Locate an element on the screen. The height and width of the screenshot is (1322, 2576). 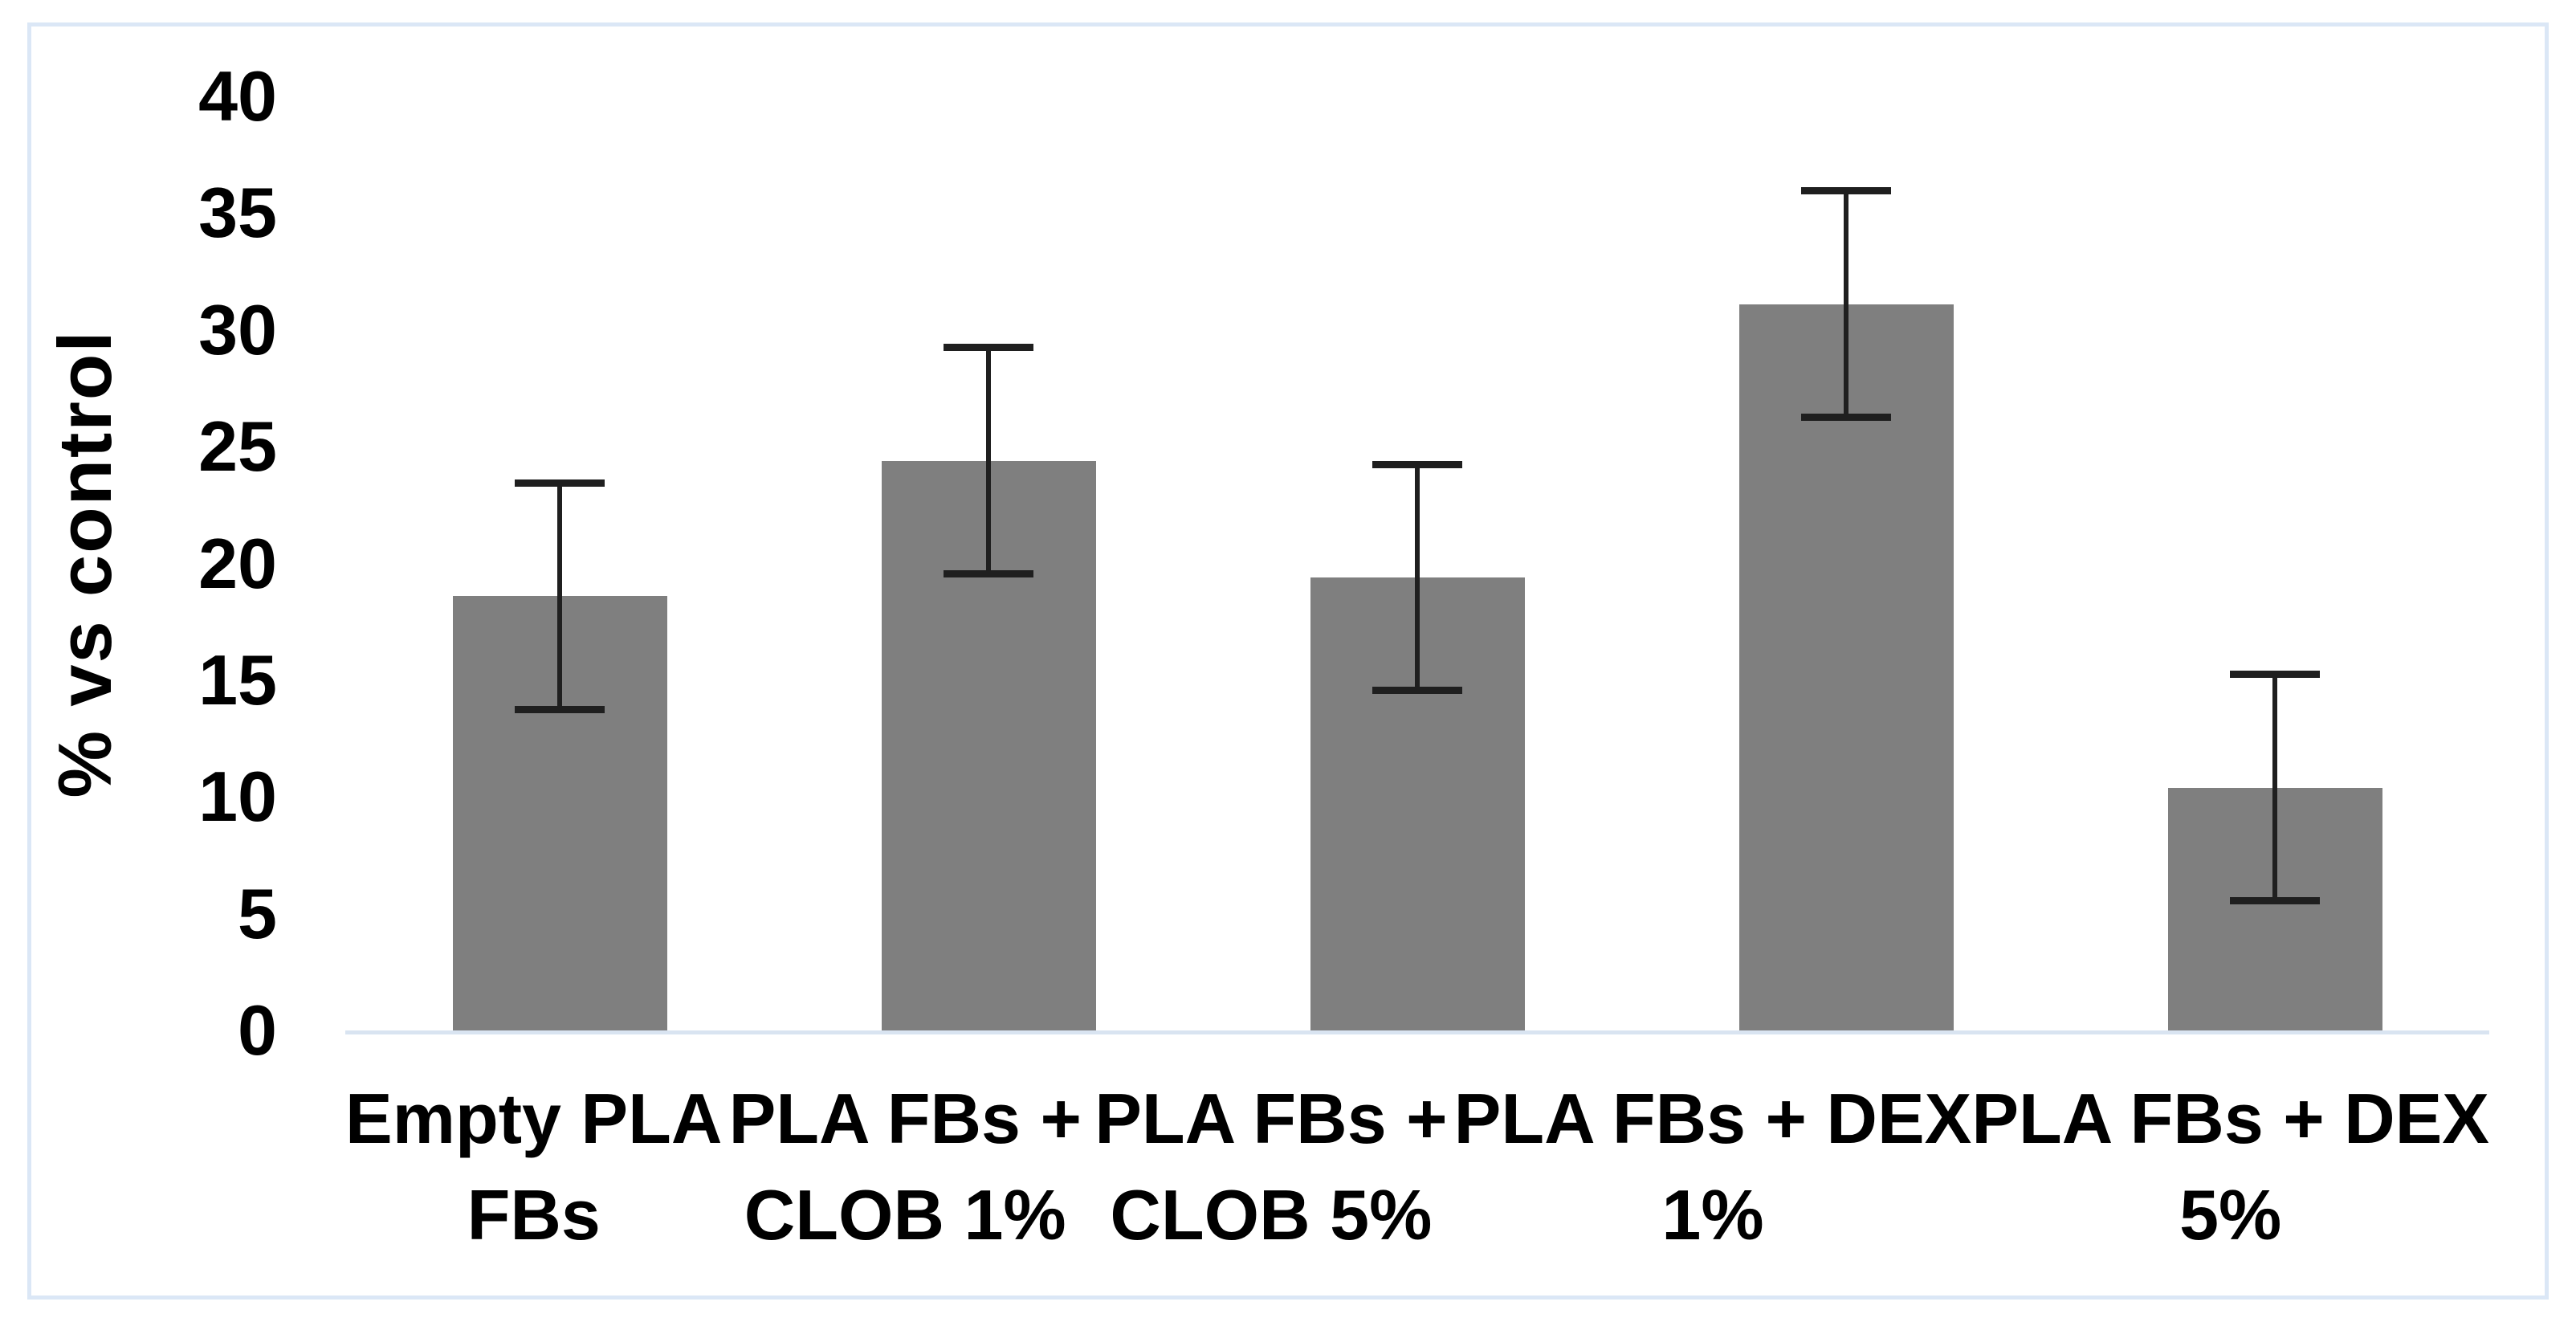
y-tick-label: 25 is located at coordinates (237, 446).